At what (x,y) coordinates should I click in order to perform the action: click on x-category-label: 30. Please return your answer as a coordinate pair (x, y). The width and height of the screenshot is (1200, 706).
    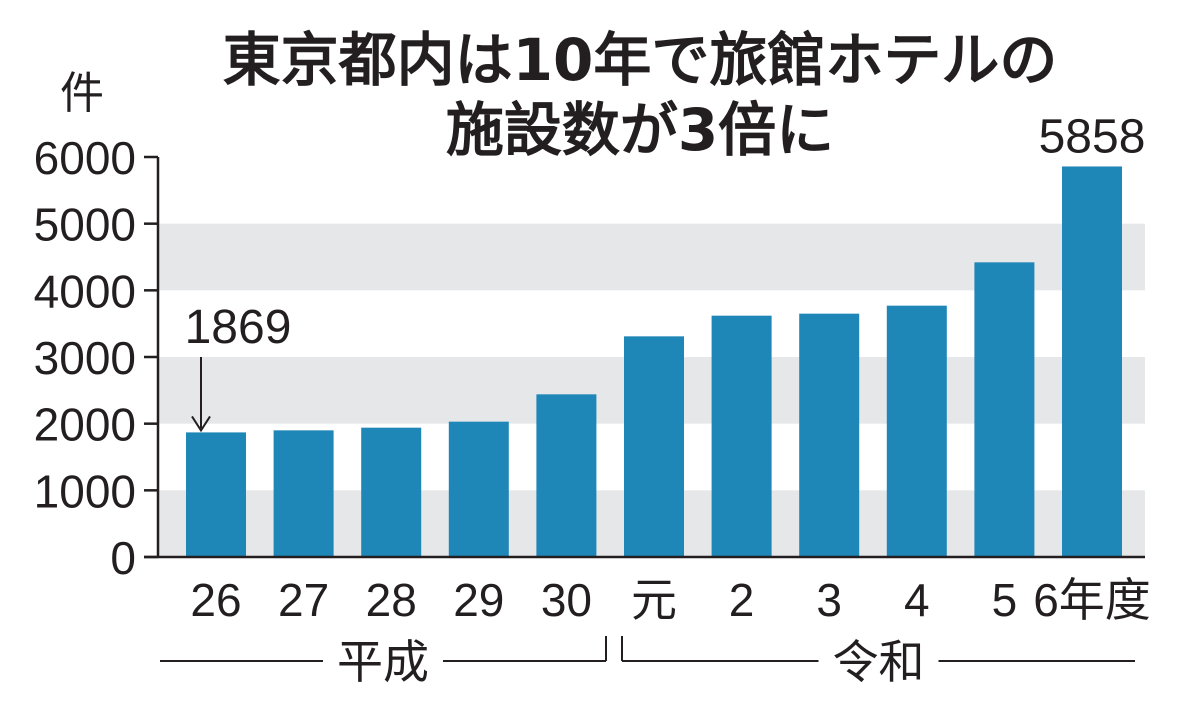
    Looking at the image, I should click on (566, 600).